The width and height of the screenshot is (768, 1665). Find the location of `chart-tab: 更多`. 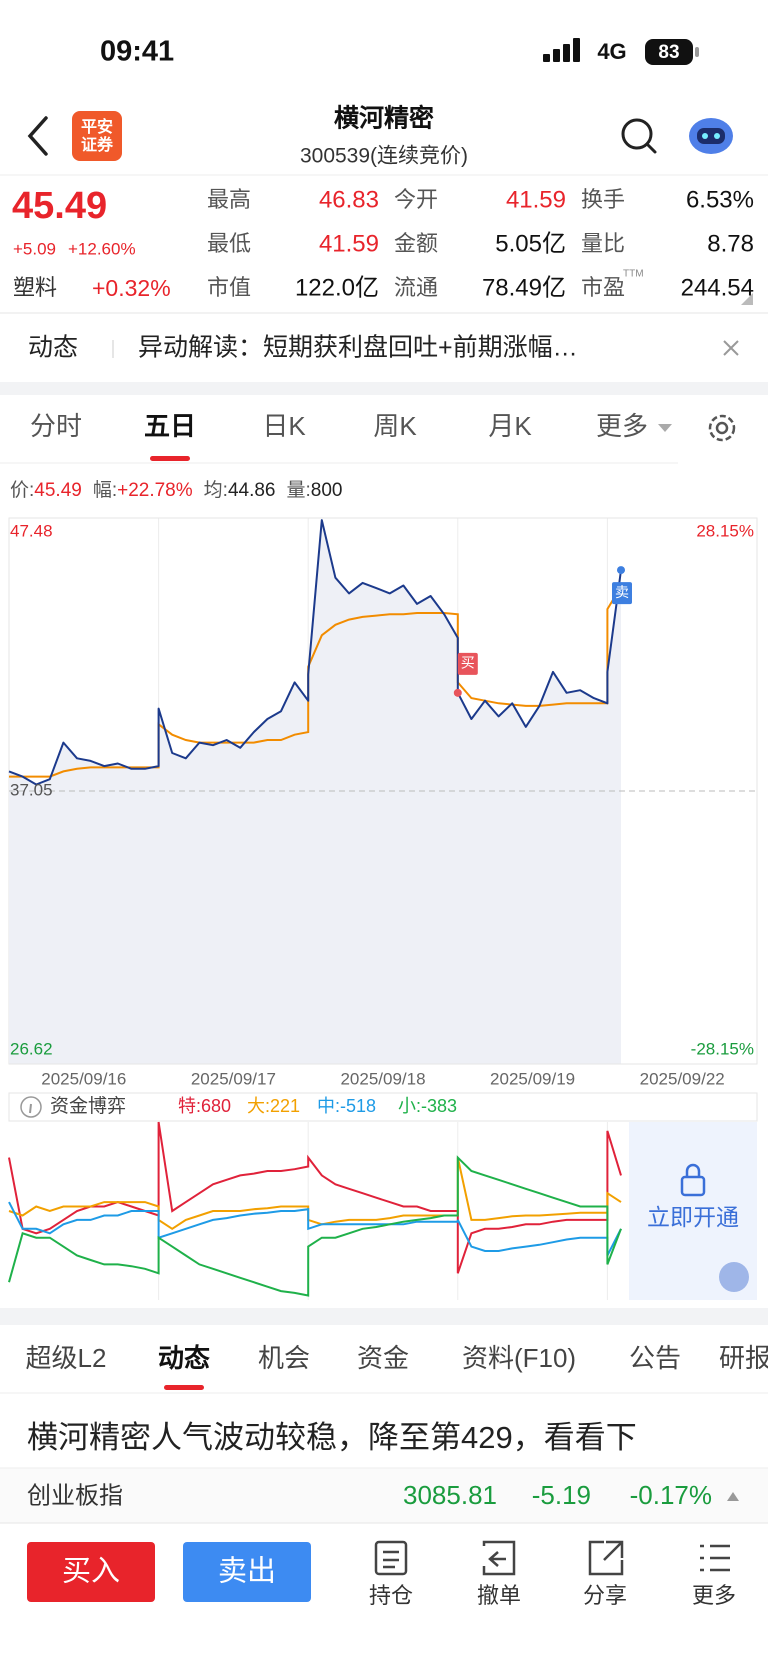

chart-tab: 更多 is located at coordinates (622, 426).